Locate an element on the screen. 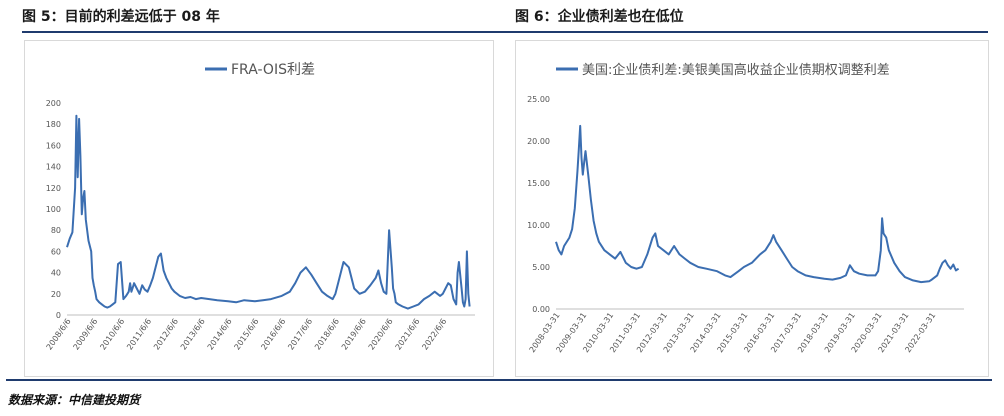 The height and width of the screenshot is (416, 1004). x-tick: 2014/6/6 is located at coordinates (220, 334).